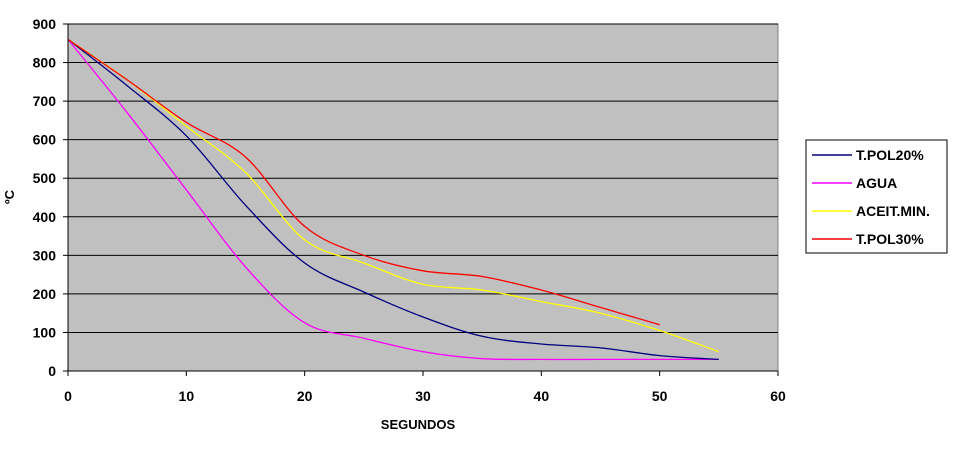  I want to click on x-tick-label: 30, so click(423, 396).